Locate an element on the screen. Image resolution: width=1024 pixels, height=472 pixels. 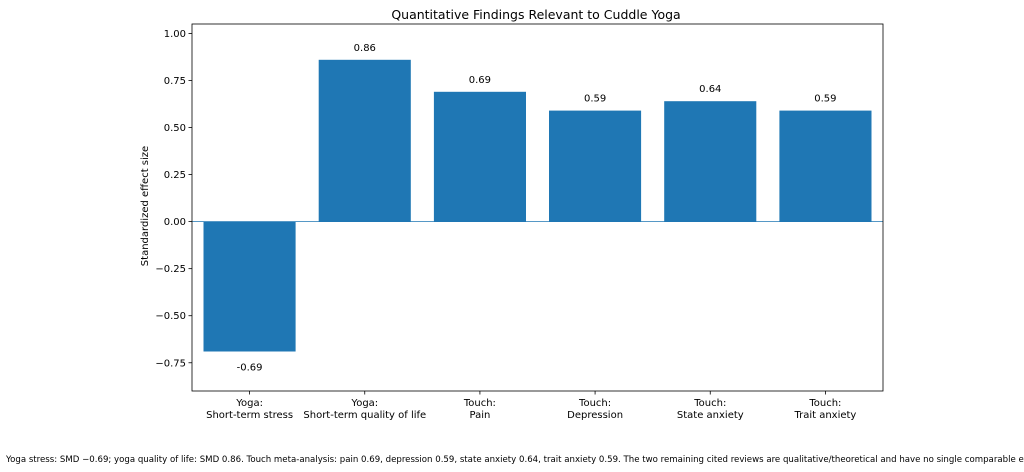
bar-value-label: 0.69 is located at coordinates (480, 80).